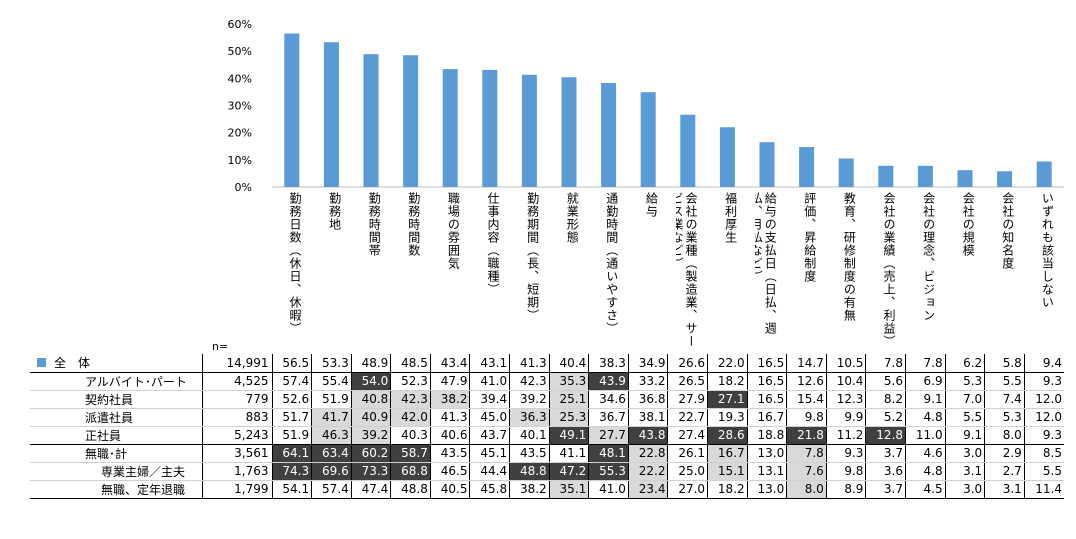 The image size is (1076, 539). Describe the element at coordinates (1043, 417) in the screenshot. I see `value-cell: 12.0` at that location.